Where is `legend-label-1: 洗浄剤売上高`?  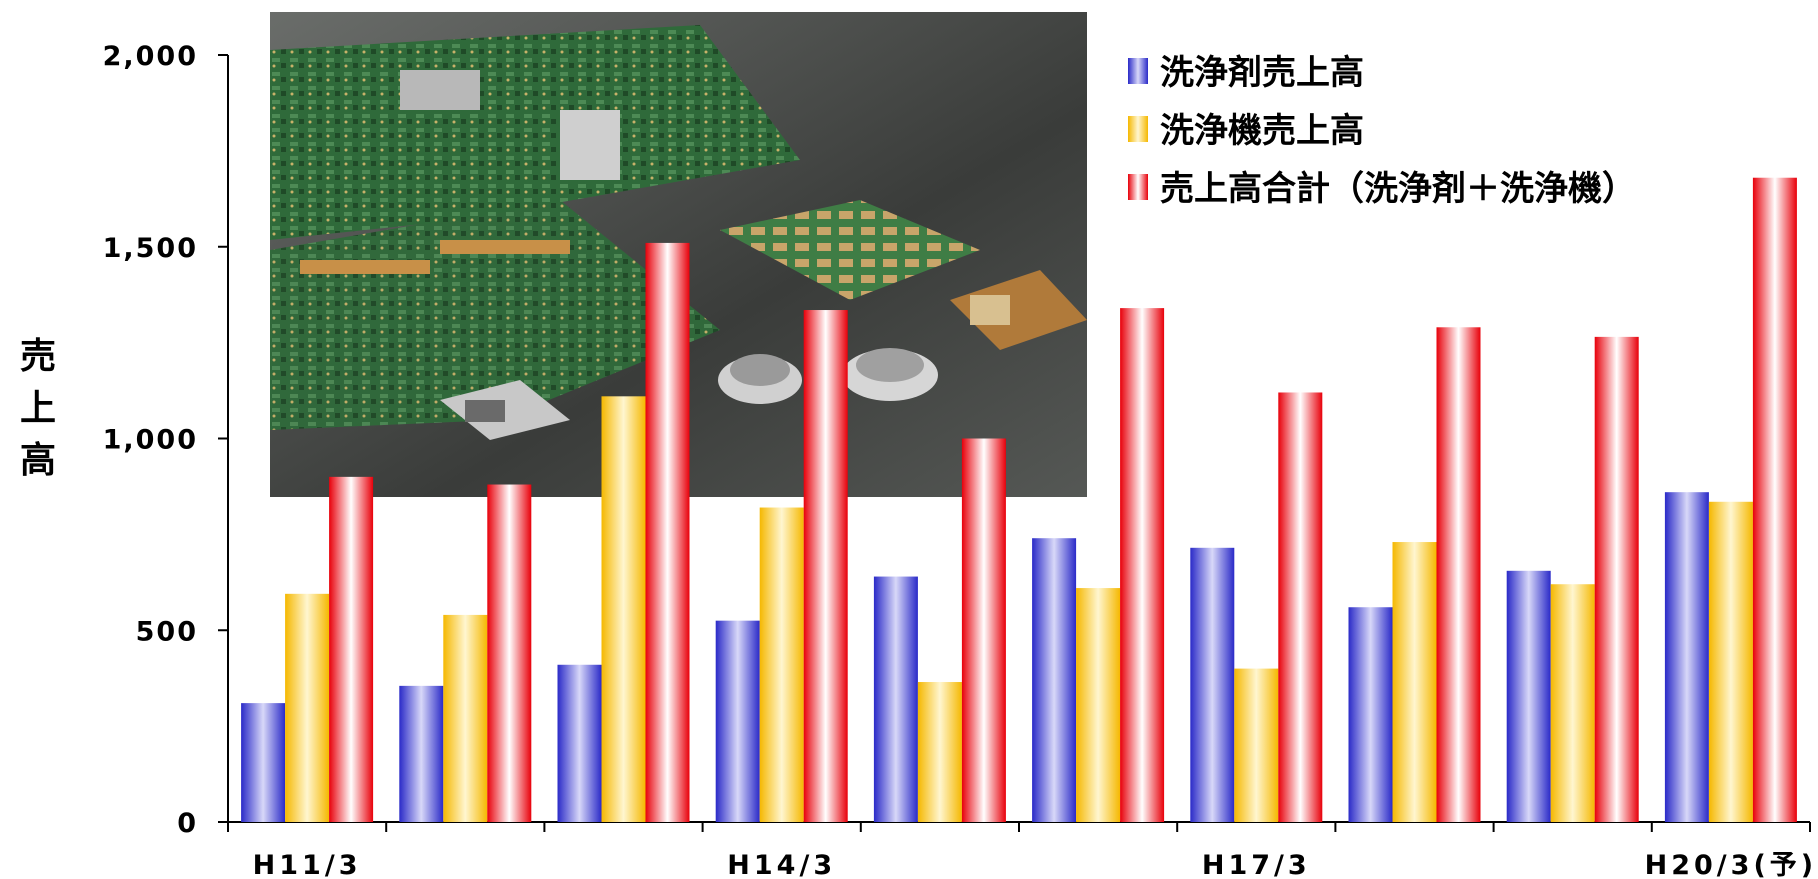 legend-label-1: 洗浄剤売上高 is located at coordinates (1262, 73).